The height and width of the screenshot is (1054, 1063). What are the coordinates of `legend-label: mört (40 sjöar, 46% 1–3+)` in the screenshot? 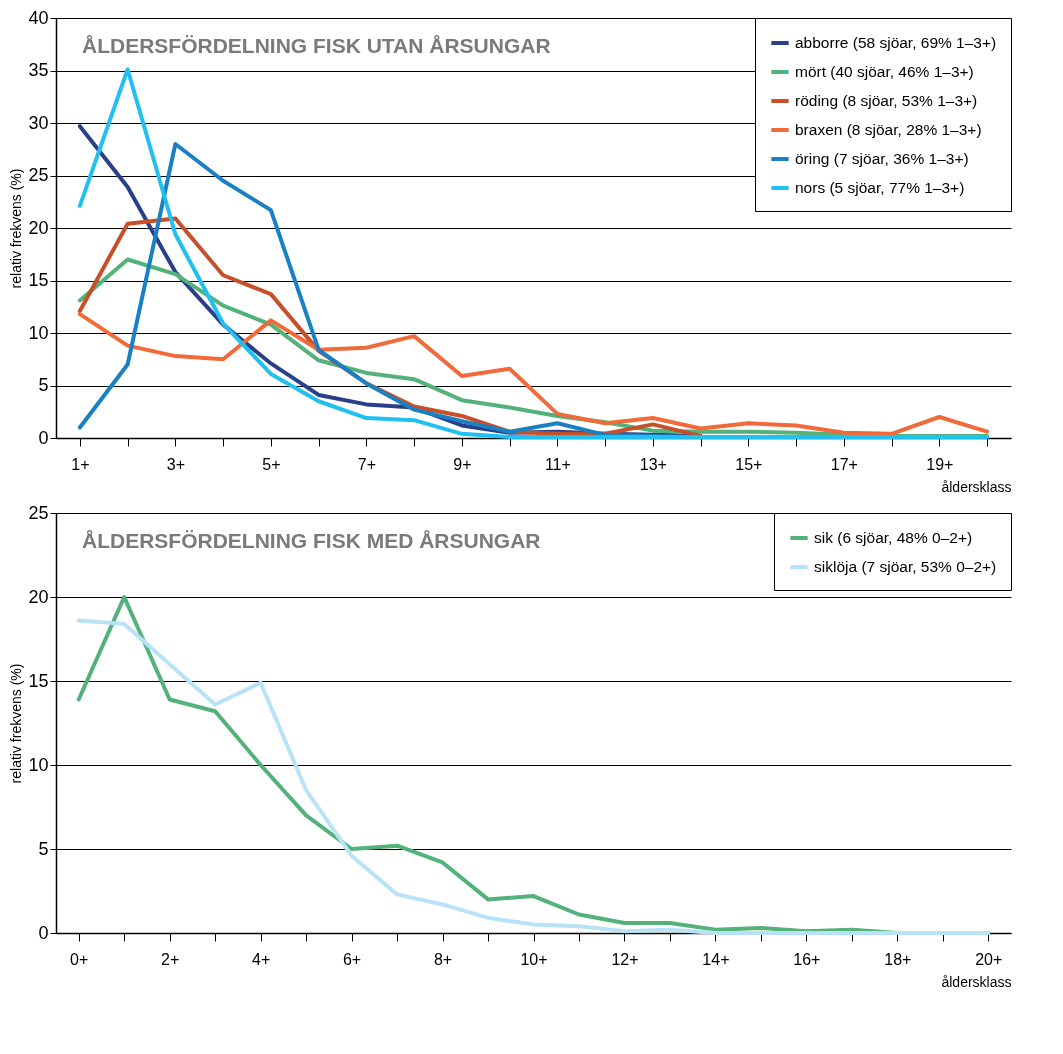 It's located at (884, 71).